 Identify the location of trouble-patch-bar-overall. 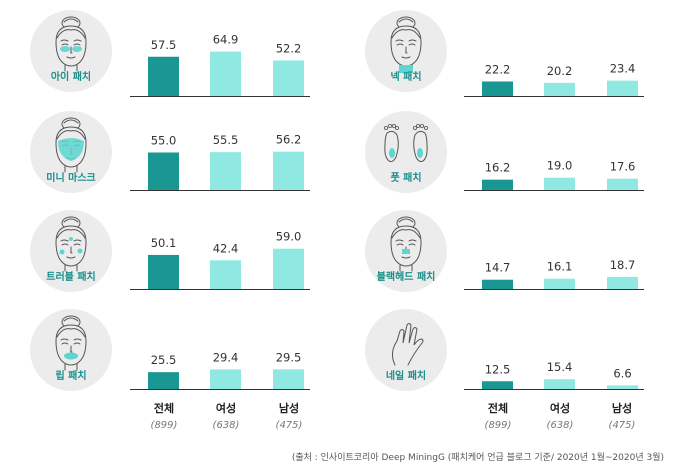
(163, 272).